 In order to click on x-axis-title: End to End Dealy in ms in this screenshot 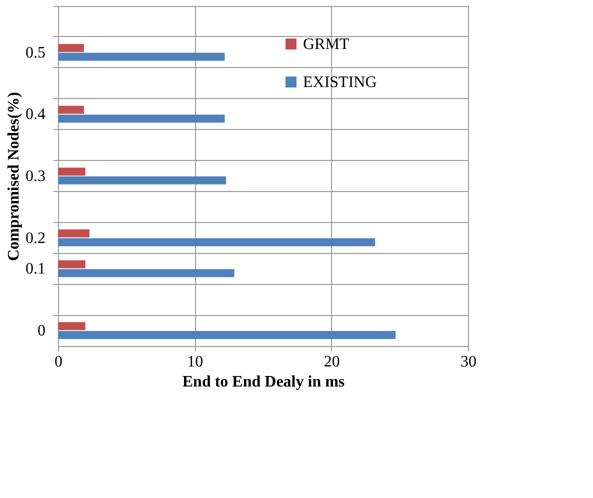, I will do `click(263, 382)`.